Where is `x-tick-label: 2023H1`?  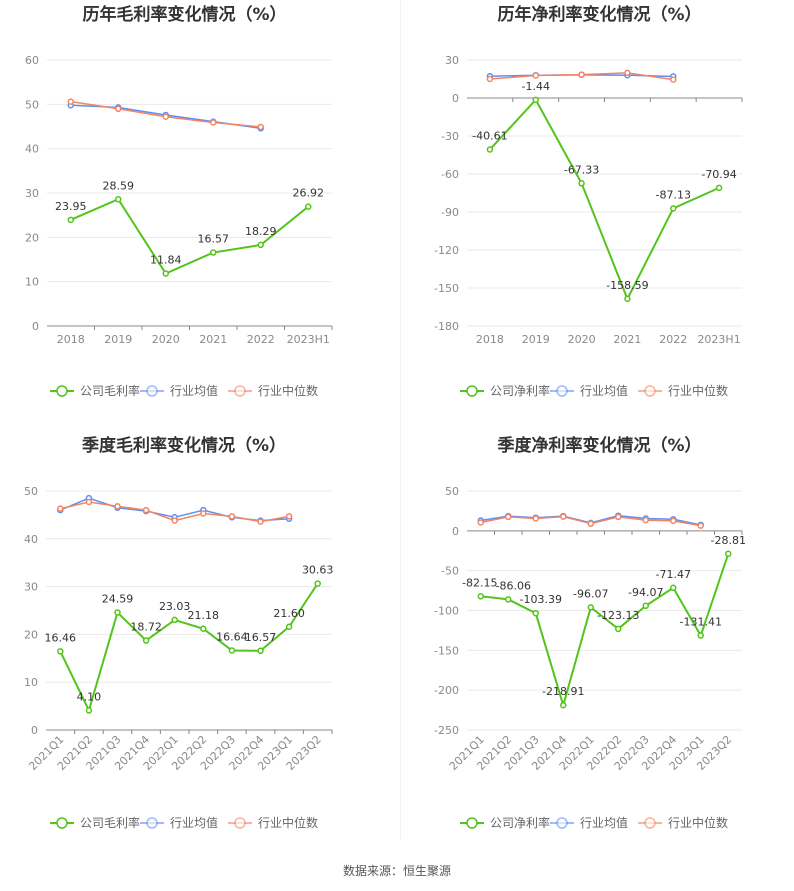
x-tick-label: 2023H1 is located at coordinates (308, 339).